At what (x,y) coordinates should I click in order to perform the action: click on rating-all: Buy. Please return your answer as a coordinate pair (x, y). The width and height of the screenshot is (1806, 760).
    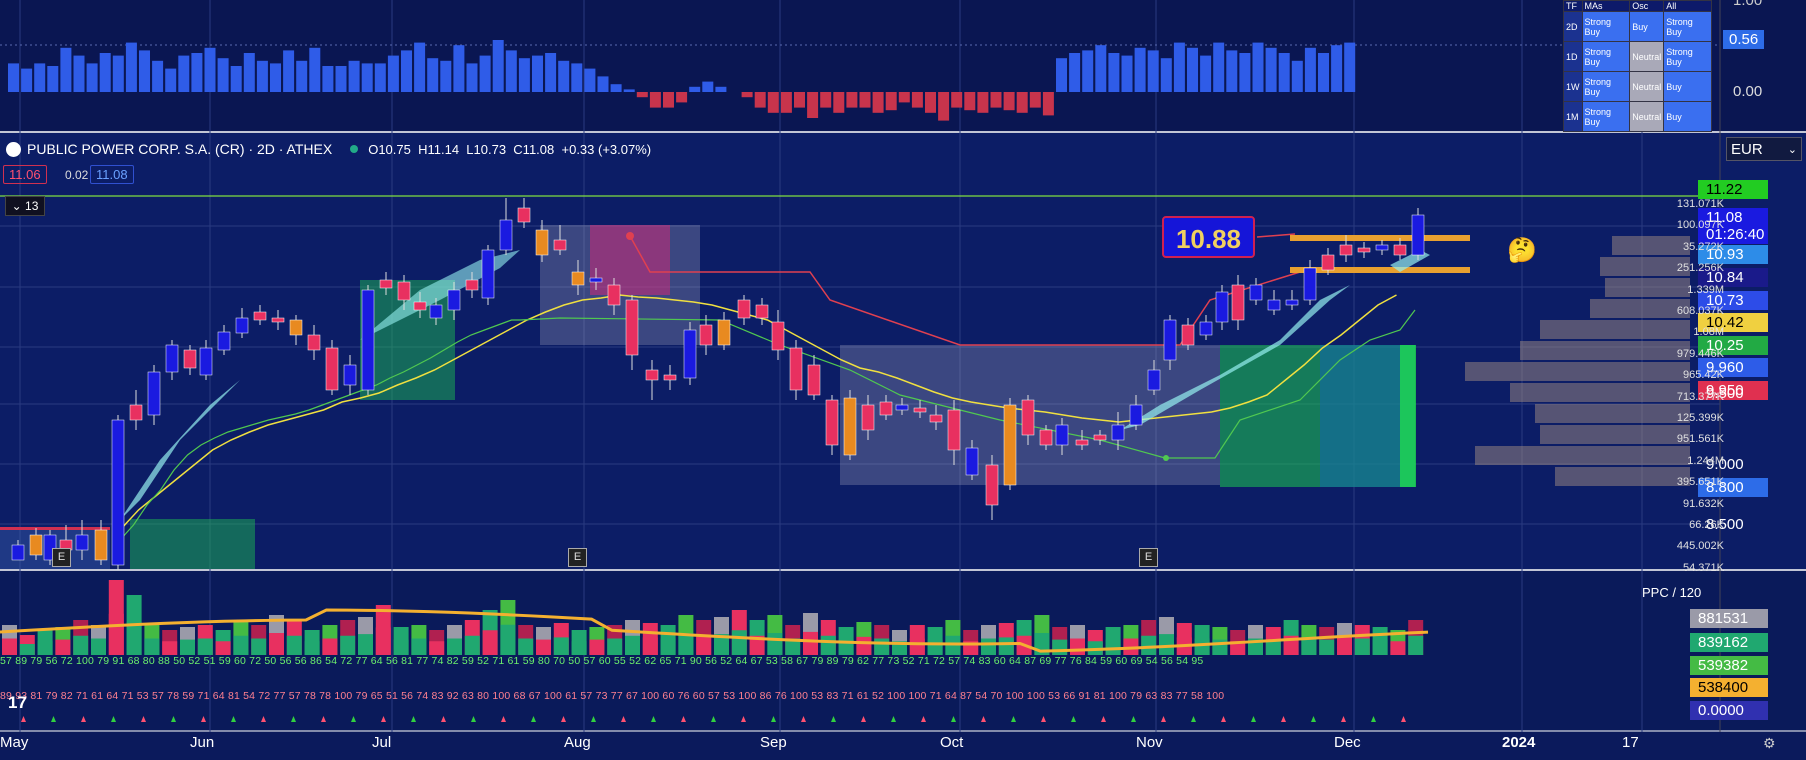
    Looking at the image, I should click on (1687, 116).